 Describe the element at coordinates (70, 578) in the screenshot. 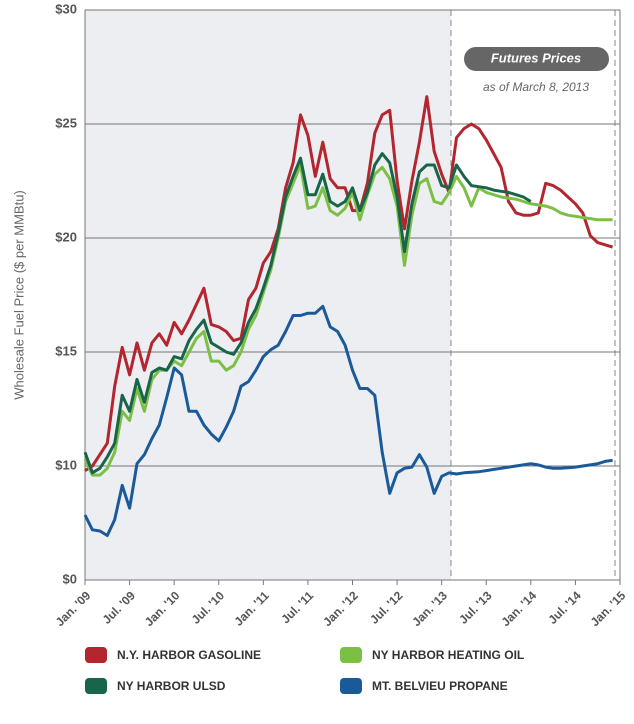

I see `y-tick-label: $0` at that location.